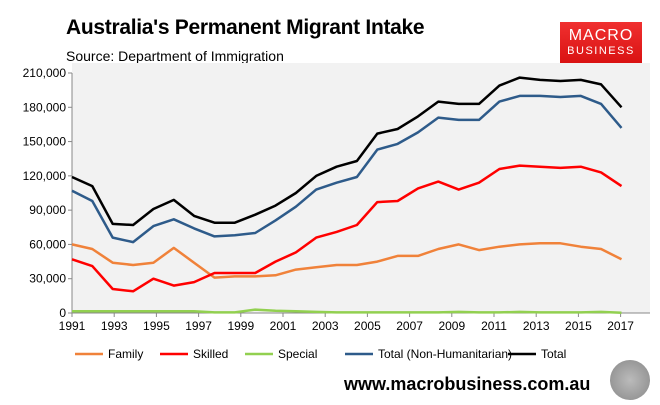  Describe the element at coordinates (451, 326) in the screenshot. I see `x-tick-label: 2009` at that location.